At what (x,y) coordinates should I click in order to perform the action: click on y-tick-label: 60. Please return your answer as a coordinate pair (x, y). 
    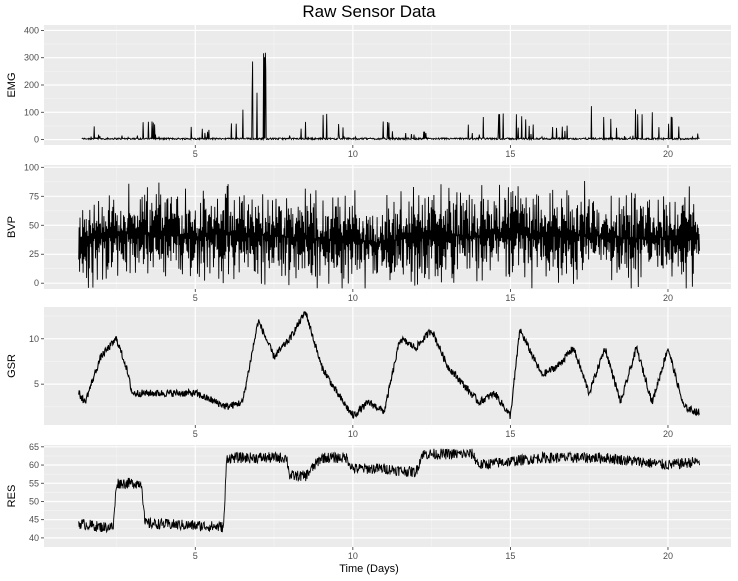
    Looking at the image, I should click on (34, 465).